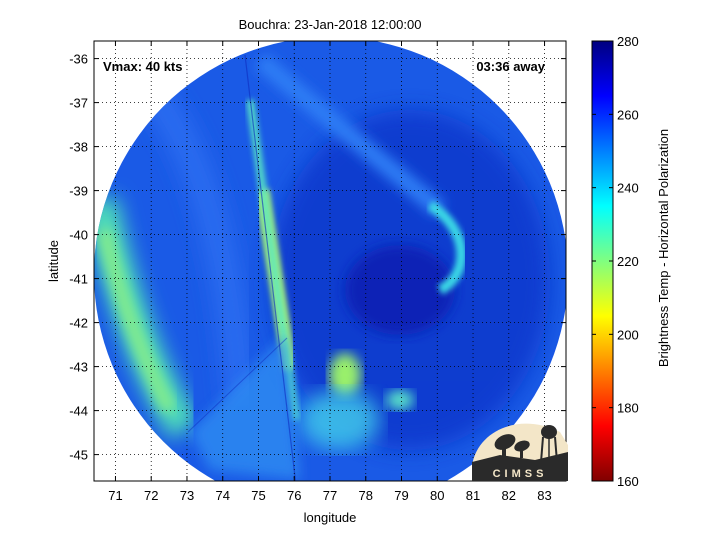 The image size is (720, 540). I want to click on y-tick-label: -45, so click(78, 455).